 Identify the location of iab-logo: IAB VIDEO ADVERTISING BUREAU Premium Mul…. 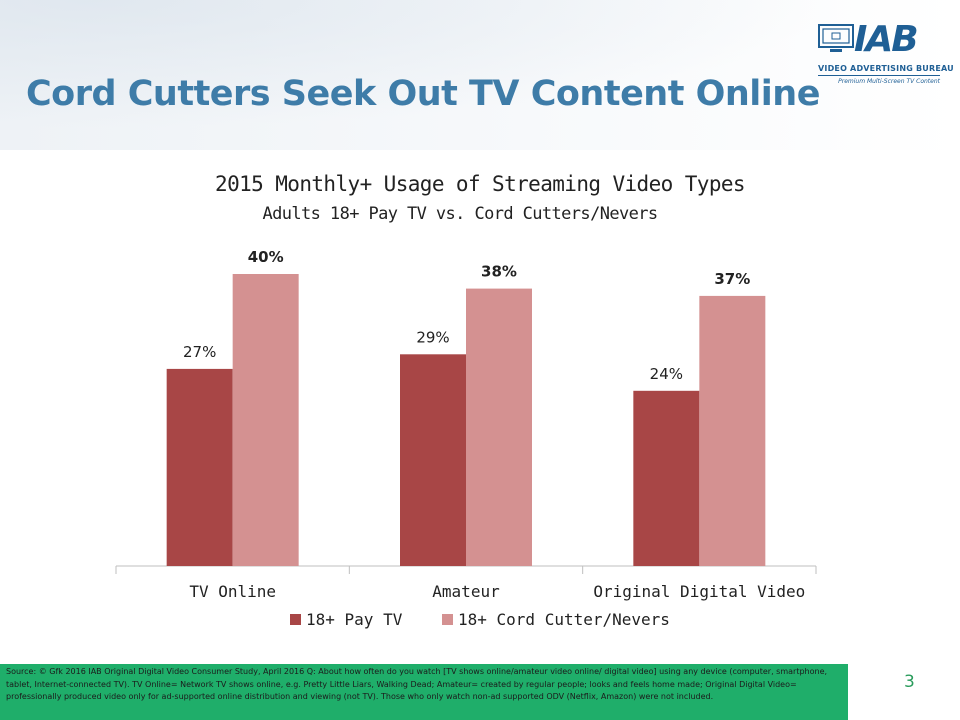
(886, 58).